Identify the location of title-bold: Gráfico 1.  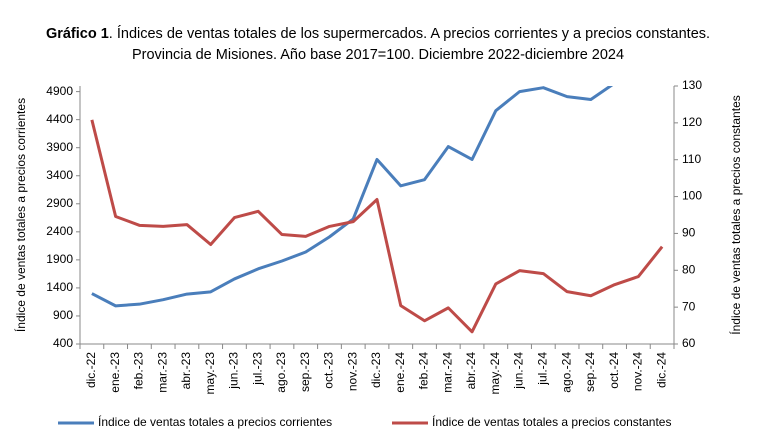
(77, 34).